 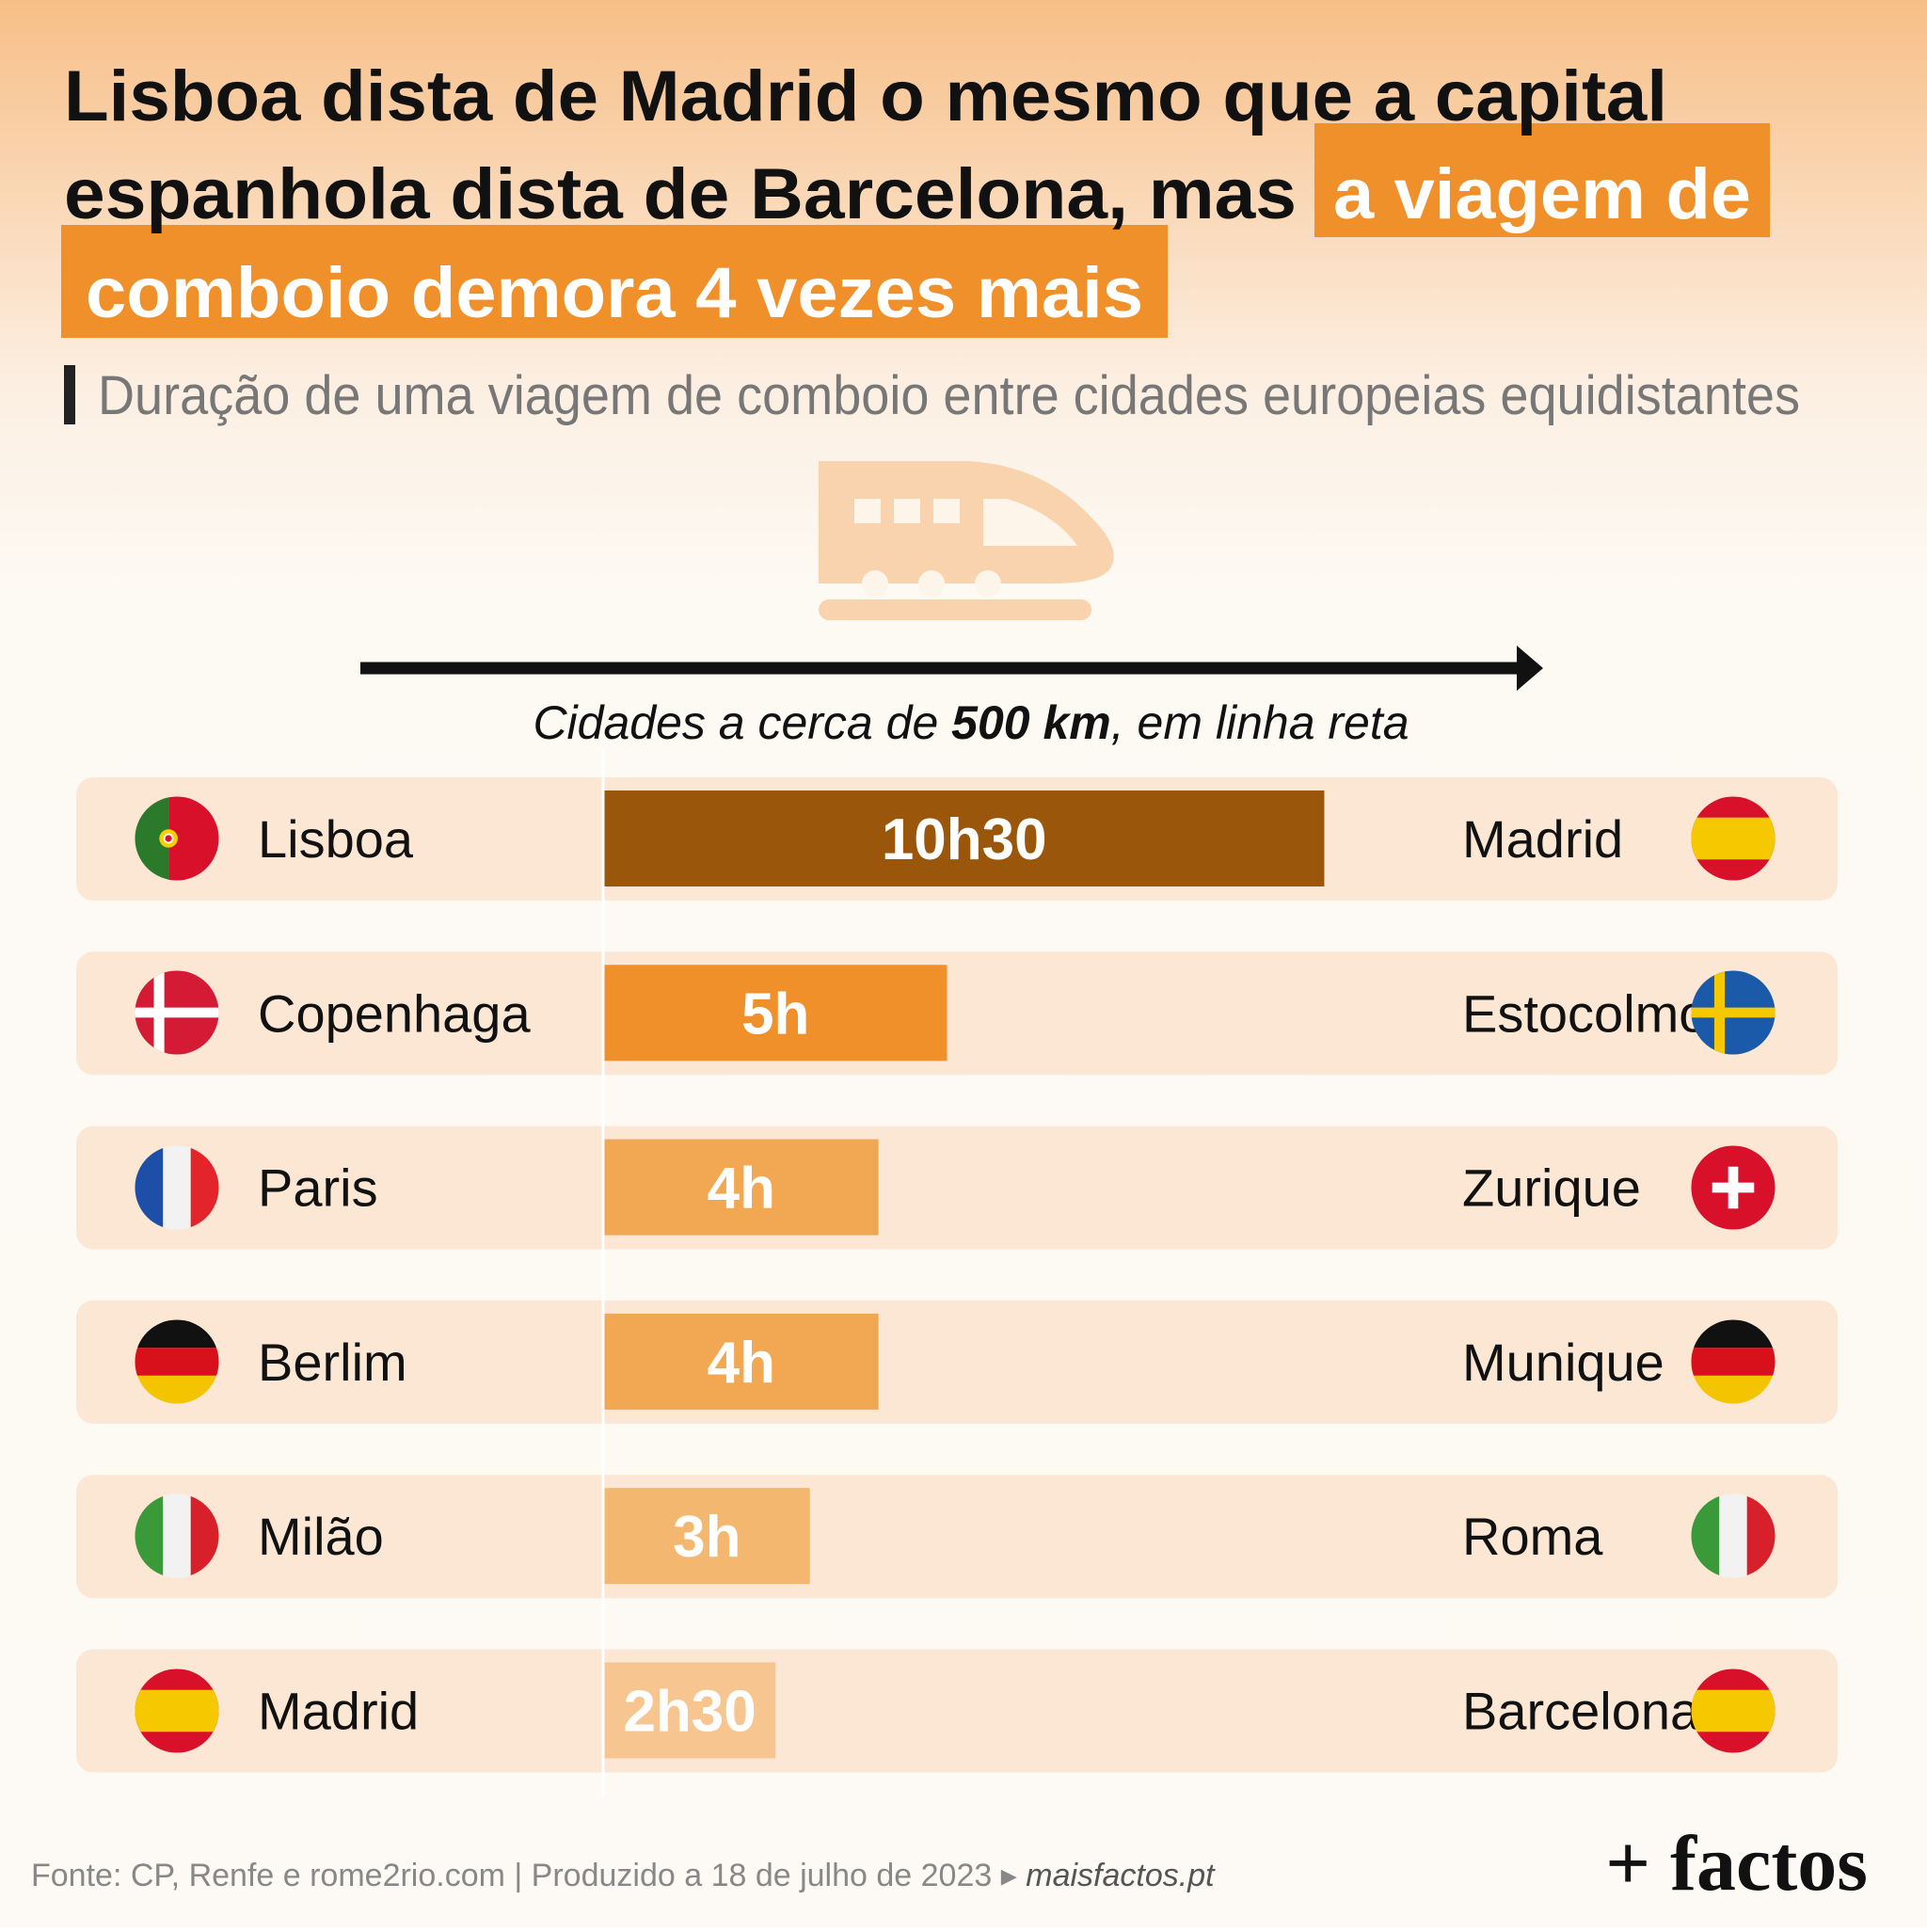 What do you see at coordinates (1736, 1864) in the screenshot?
I see `logo: + factos` at bounding box center [1736, 1864].